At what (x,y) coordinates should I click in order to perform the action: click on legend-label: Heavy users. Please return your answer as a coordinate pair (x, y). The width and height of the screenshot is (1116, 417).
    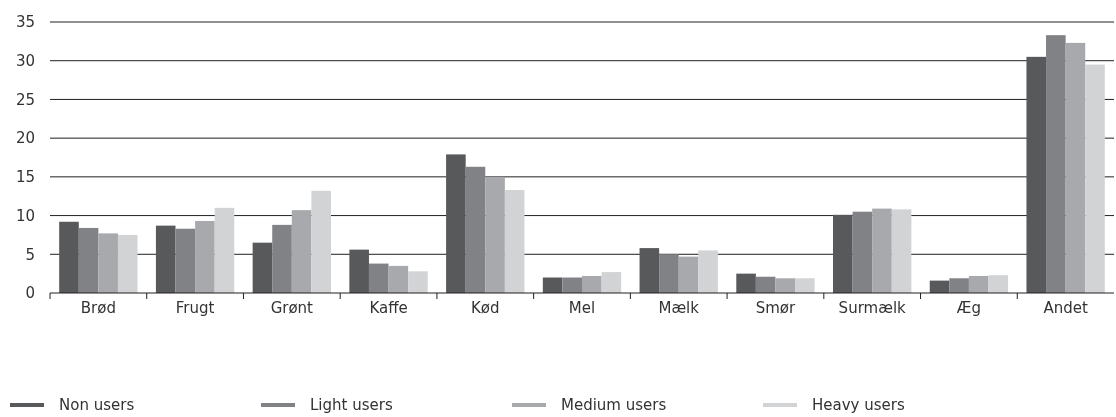
    Looking at the image, I should click on (858, 405).